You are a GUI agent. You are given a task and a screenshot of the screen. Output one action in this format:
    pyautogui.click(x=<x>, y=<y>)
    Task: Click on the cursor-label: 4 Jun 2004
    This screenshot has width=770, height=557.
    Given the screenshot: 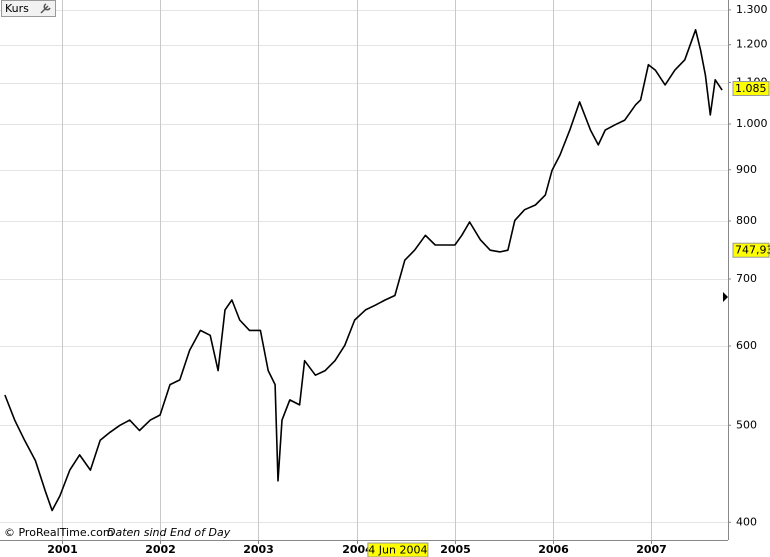 What is the action you would take?
    pyautogui.click(x=397, y=550)
    